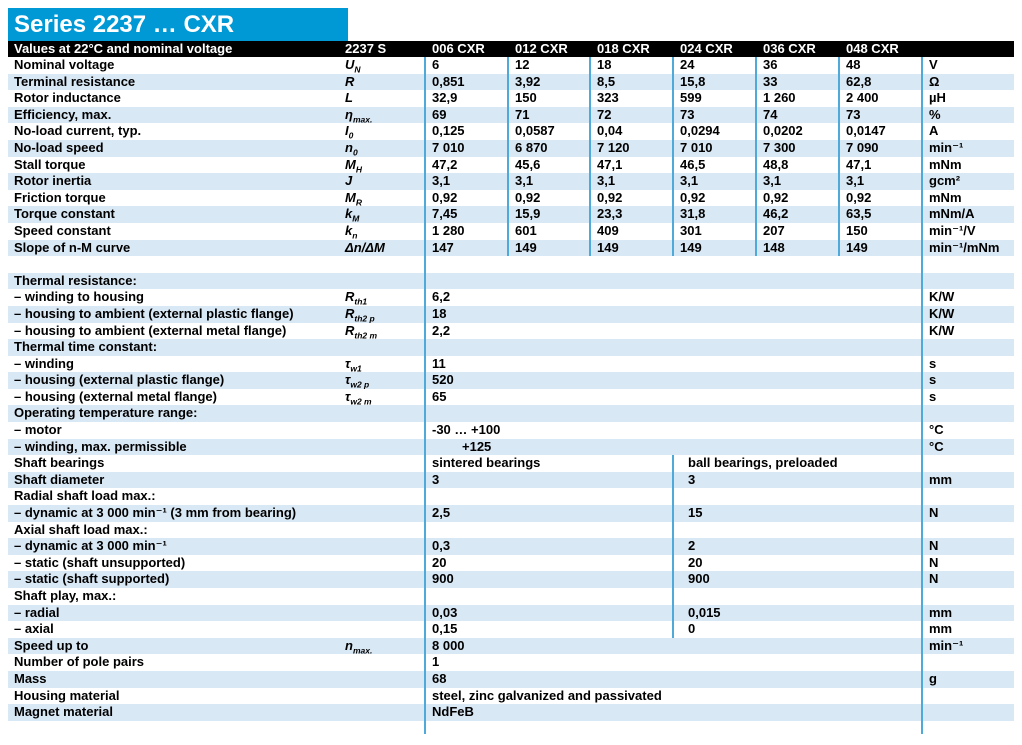 This screenshot has width=1022, height=745. I want to click on value: 0,0587, so click(535, 131).